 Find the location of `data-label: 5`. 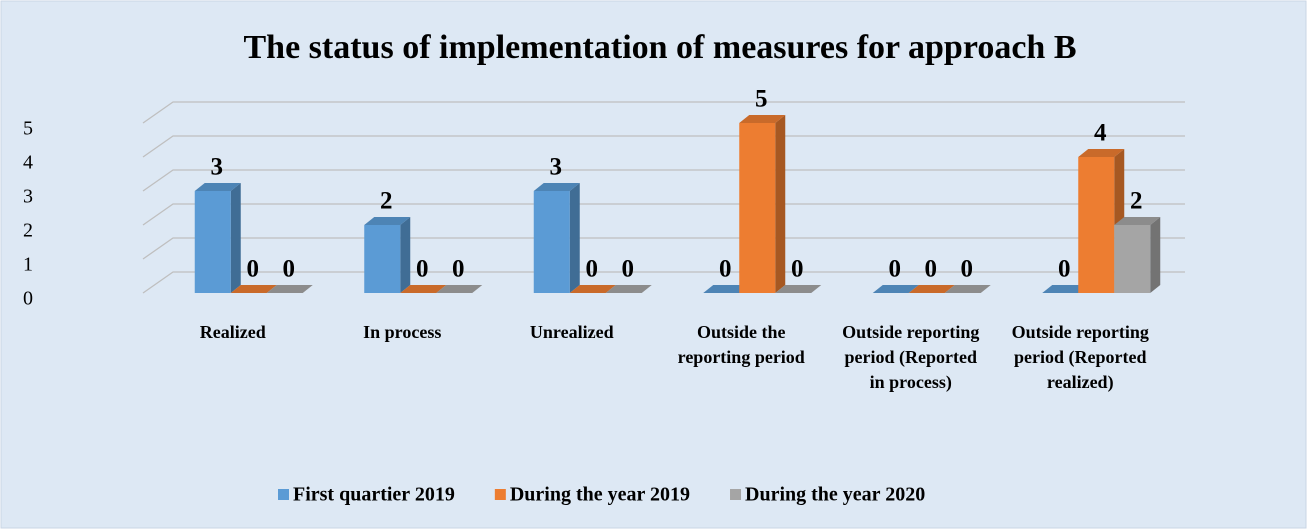

data-label: 5 is located at coordinates (761, 99).